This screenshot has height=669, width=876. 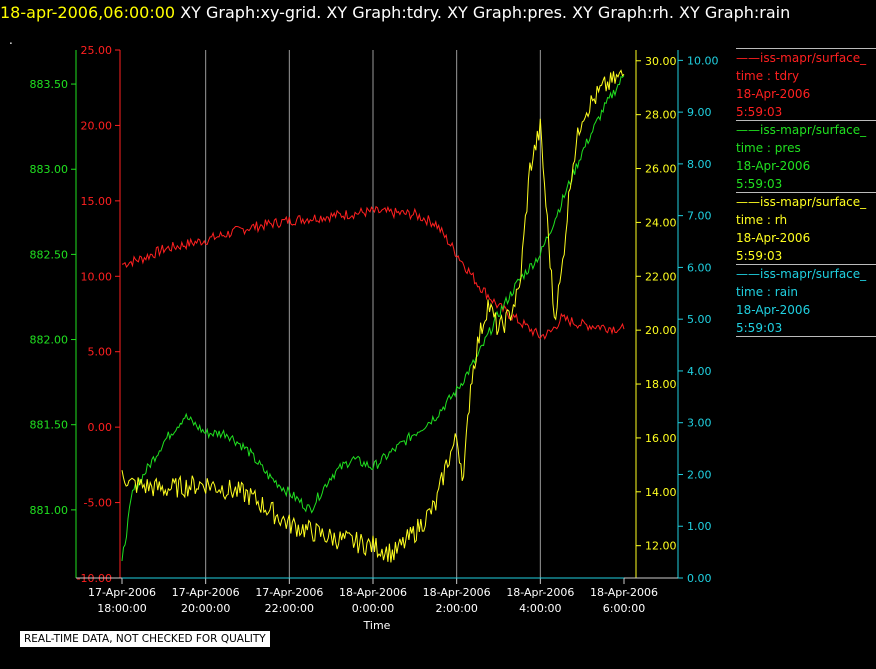 I want to click on pres-tick-label: 881.00, so click(x=49, y=510).